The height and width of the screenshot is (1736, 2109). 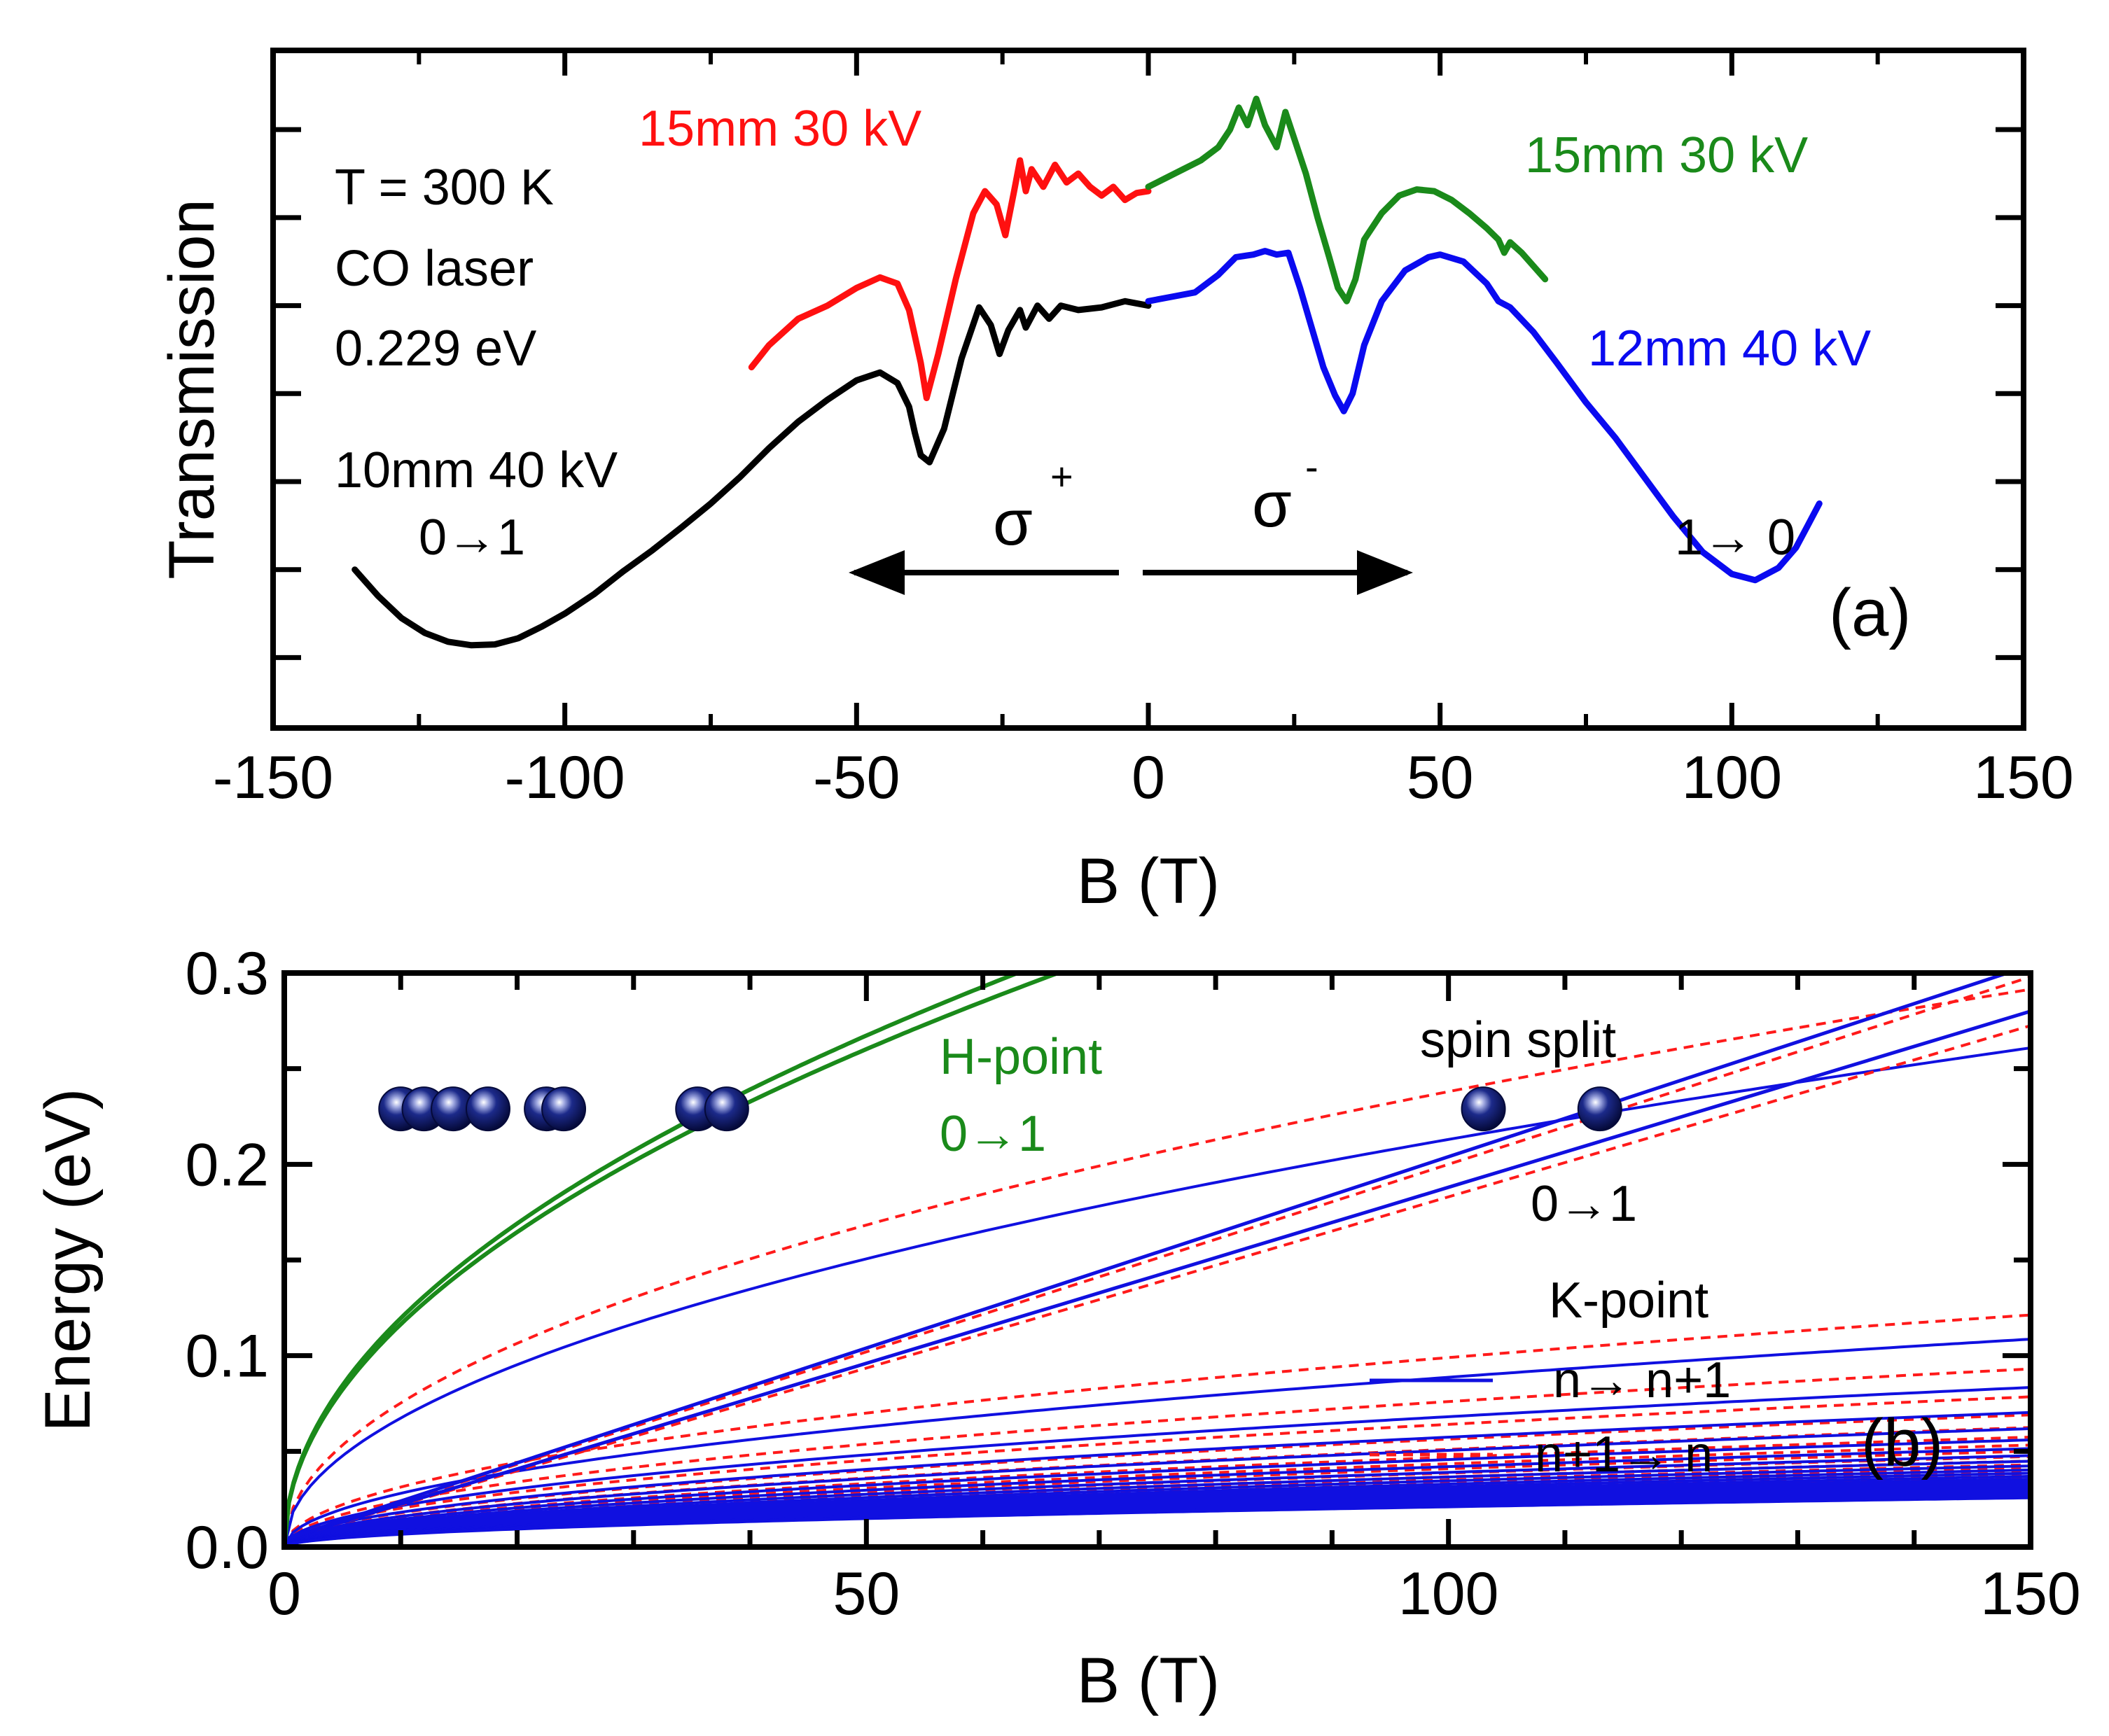 I want to click on condition-temperature: T = 300 K, so click(x=445, y=188).